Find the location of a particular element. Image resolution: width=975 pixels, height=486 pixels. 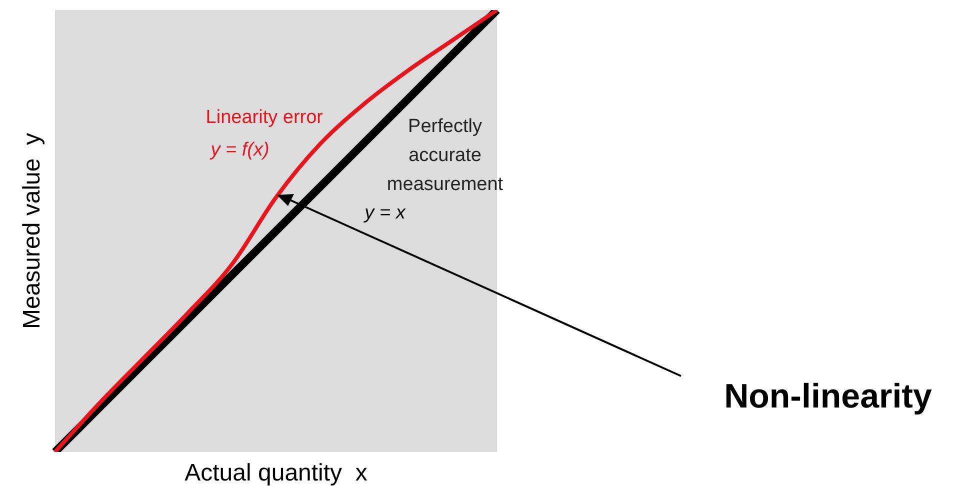

series-label: Linearity error is located at coordinates (265, 117).